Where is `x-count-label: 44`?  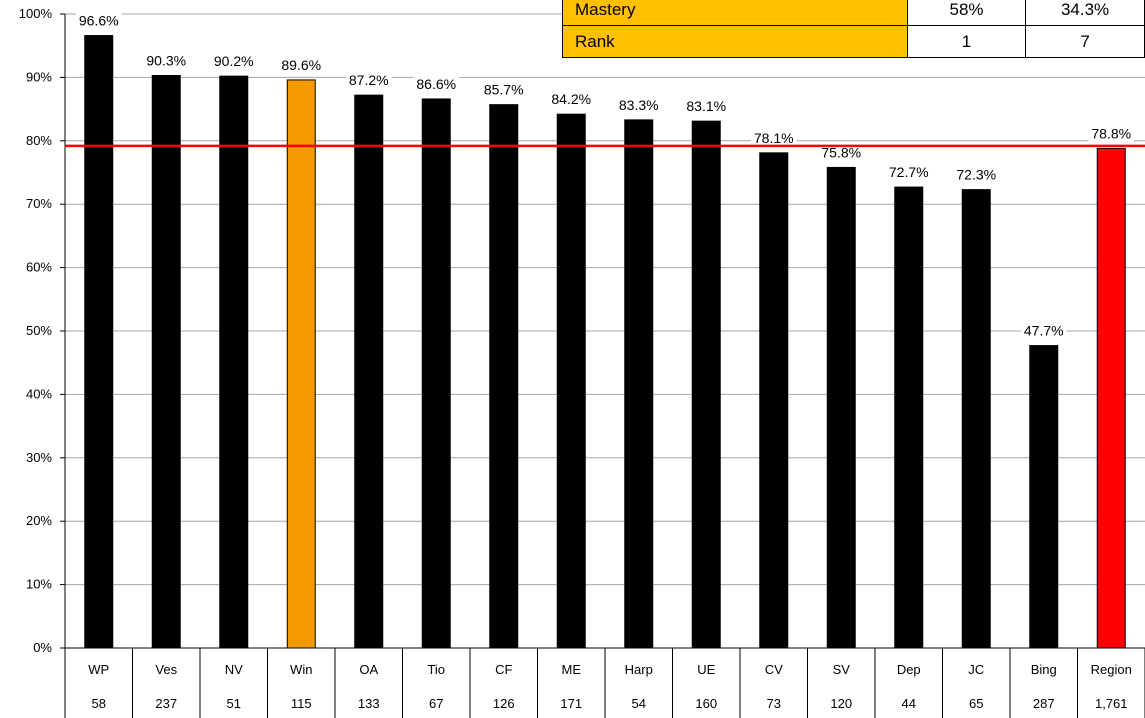 x-count-label: 44 is located at coordinates (909, 703).